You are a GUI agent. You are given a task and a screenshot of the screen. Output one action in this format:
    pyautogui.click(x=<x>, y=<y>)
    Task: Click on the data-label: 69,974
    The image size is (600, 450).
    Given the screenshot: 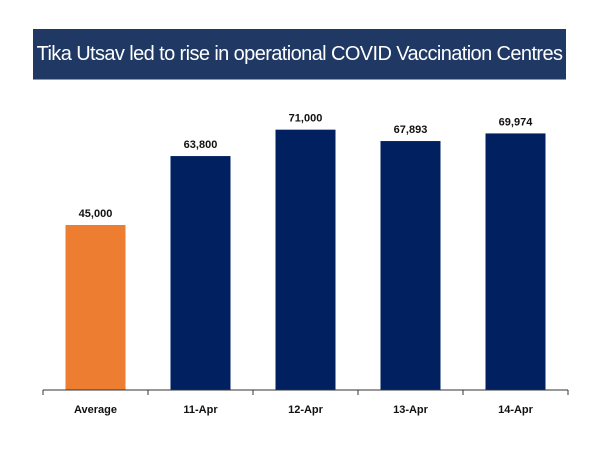 What is the action you would take?
    pyautogui.click(x=516, y=122)
    